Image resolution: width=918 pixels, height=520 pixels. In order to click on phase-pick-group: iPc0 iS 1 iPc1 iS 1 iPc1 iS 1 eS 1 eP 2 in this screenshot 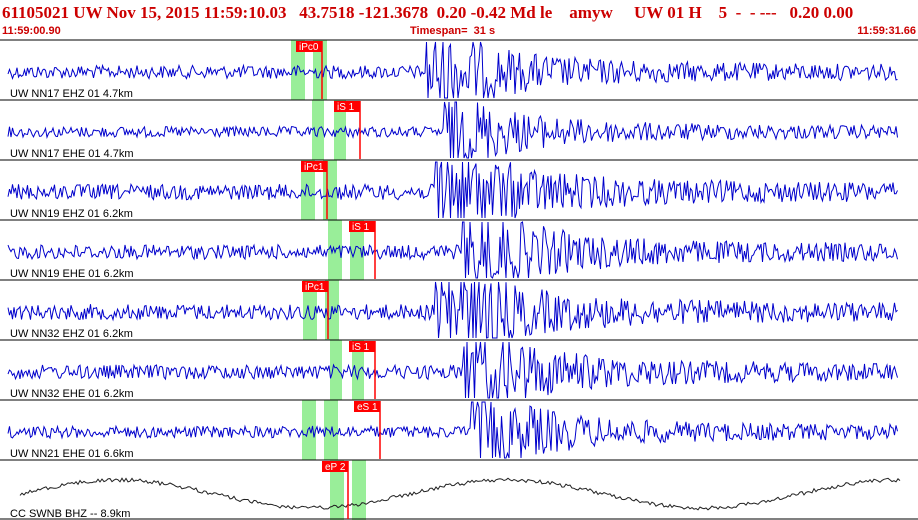, I will do `click(338, 280)`.